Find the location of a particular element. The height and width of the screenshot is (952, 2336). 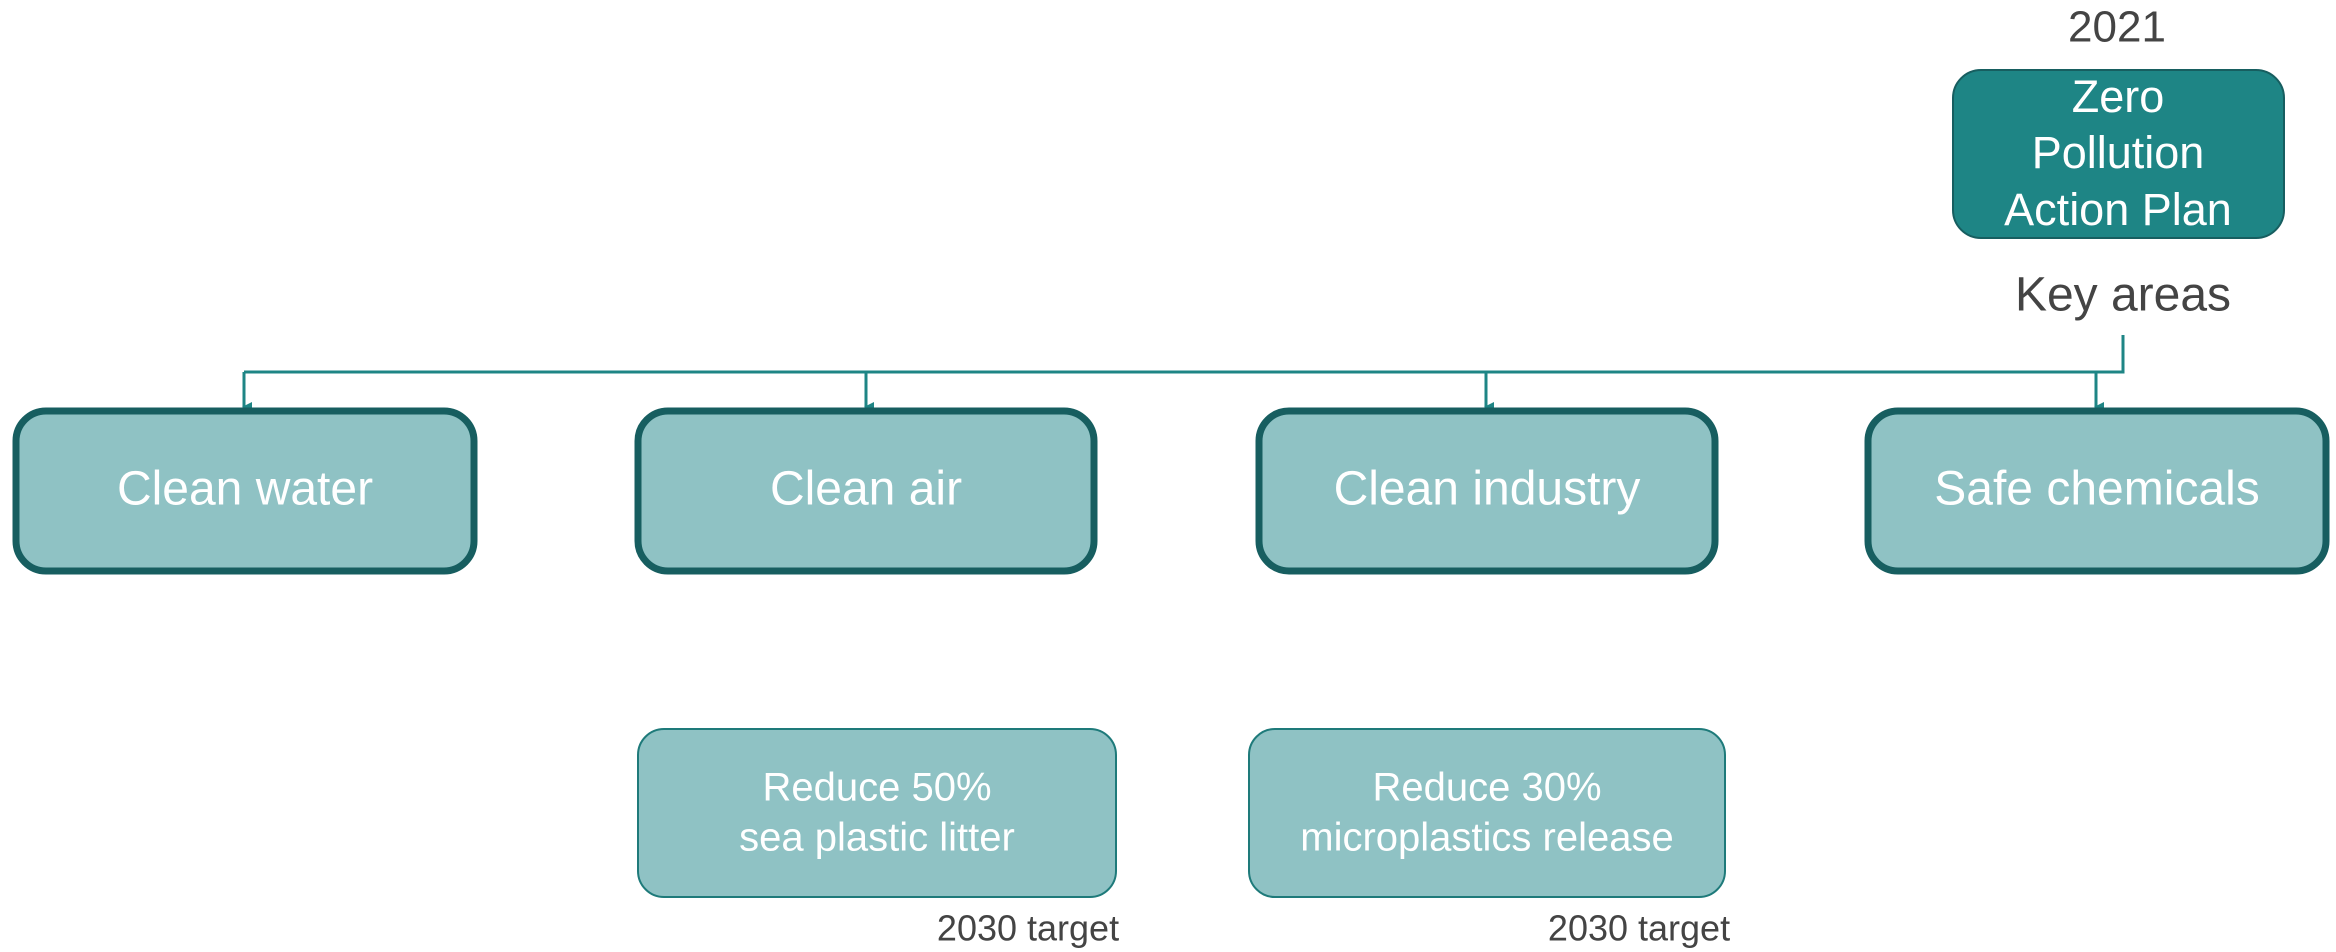

year: 2021 is located at coordinates (2117, 27).